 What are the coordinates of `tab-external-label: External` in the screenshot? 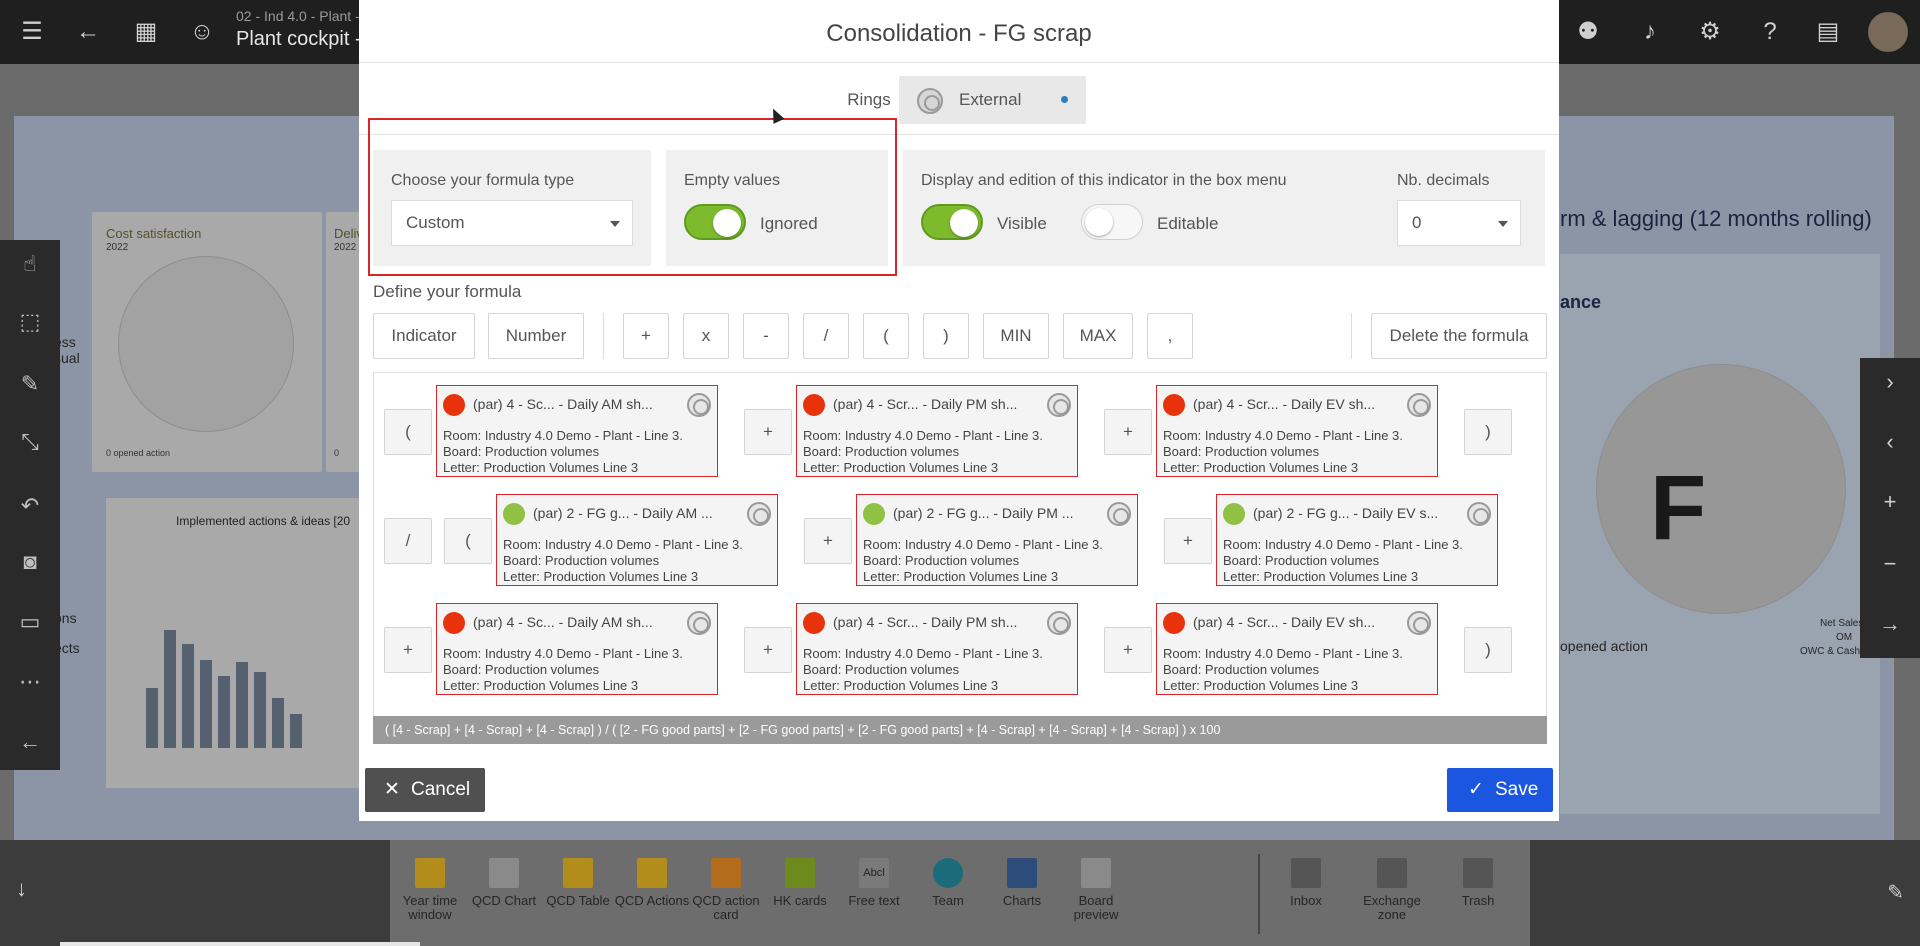 It's located at (990, 99).